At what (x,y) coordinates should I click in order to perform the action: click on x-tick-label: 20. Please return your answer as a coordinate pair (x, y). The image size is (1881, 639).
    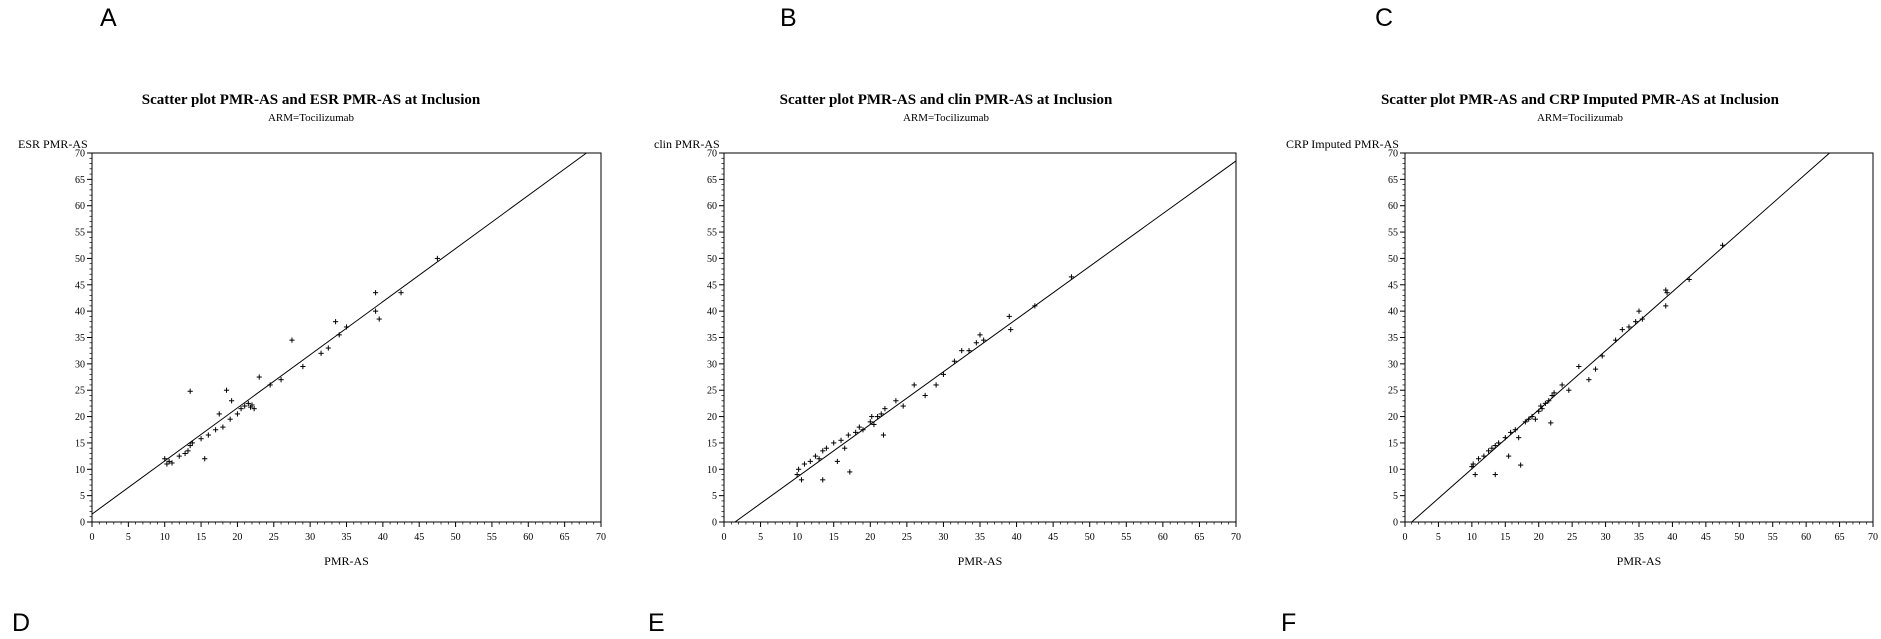
    Looking at the image, I should click on (1539, 537).